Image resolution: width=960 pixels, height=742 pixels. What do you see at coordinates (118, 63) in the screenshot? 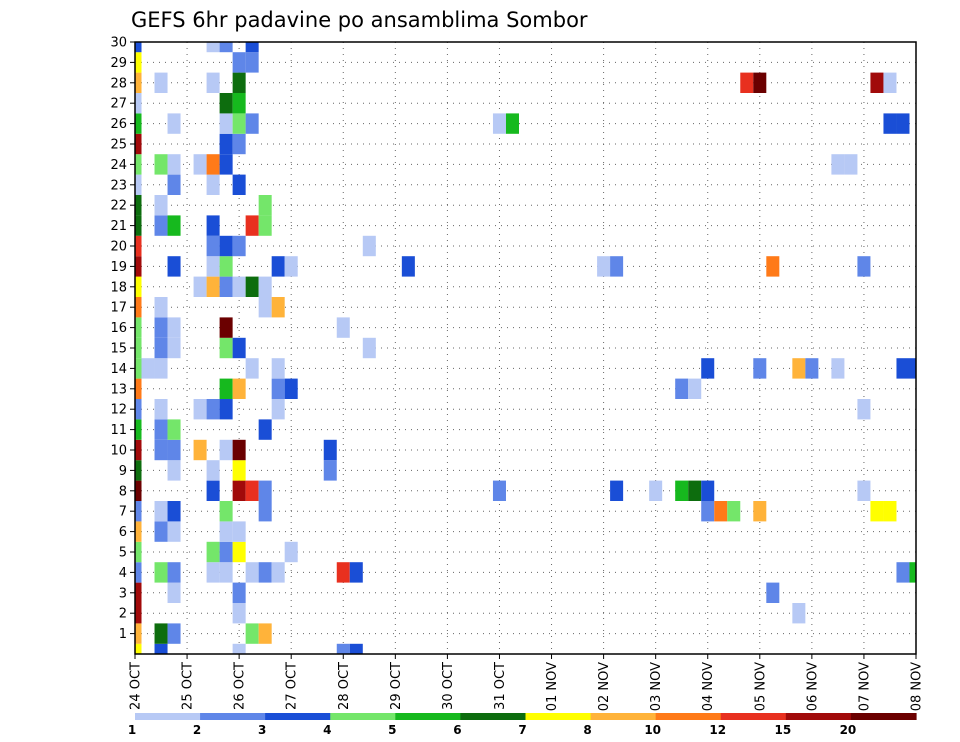
I see `y-tick-label: 29` at bounding box center [118, 63].